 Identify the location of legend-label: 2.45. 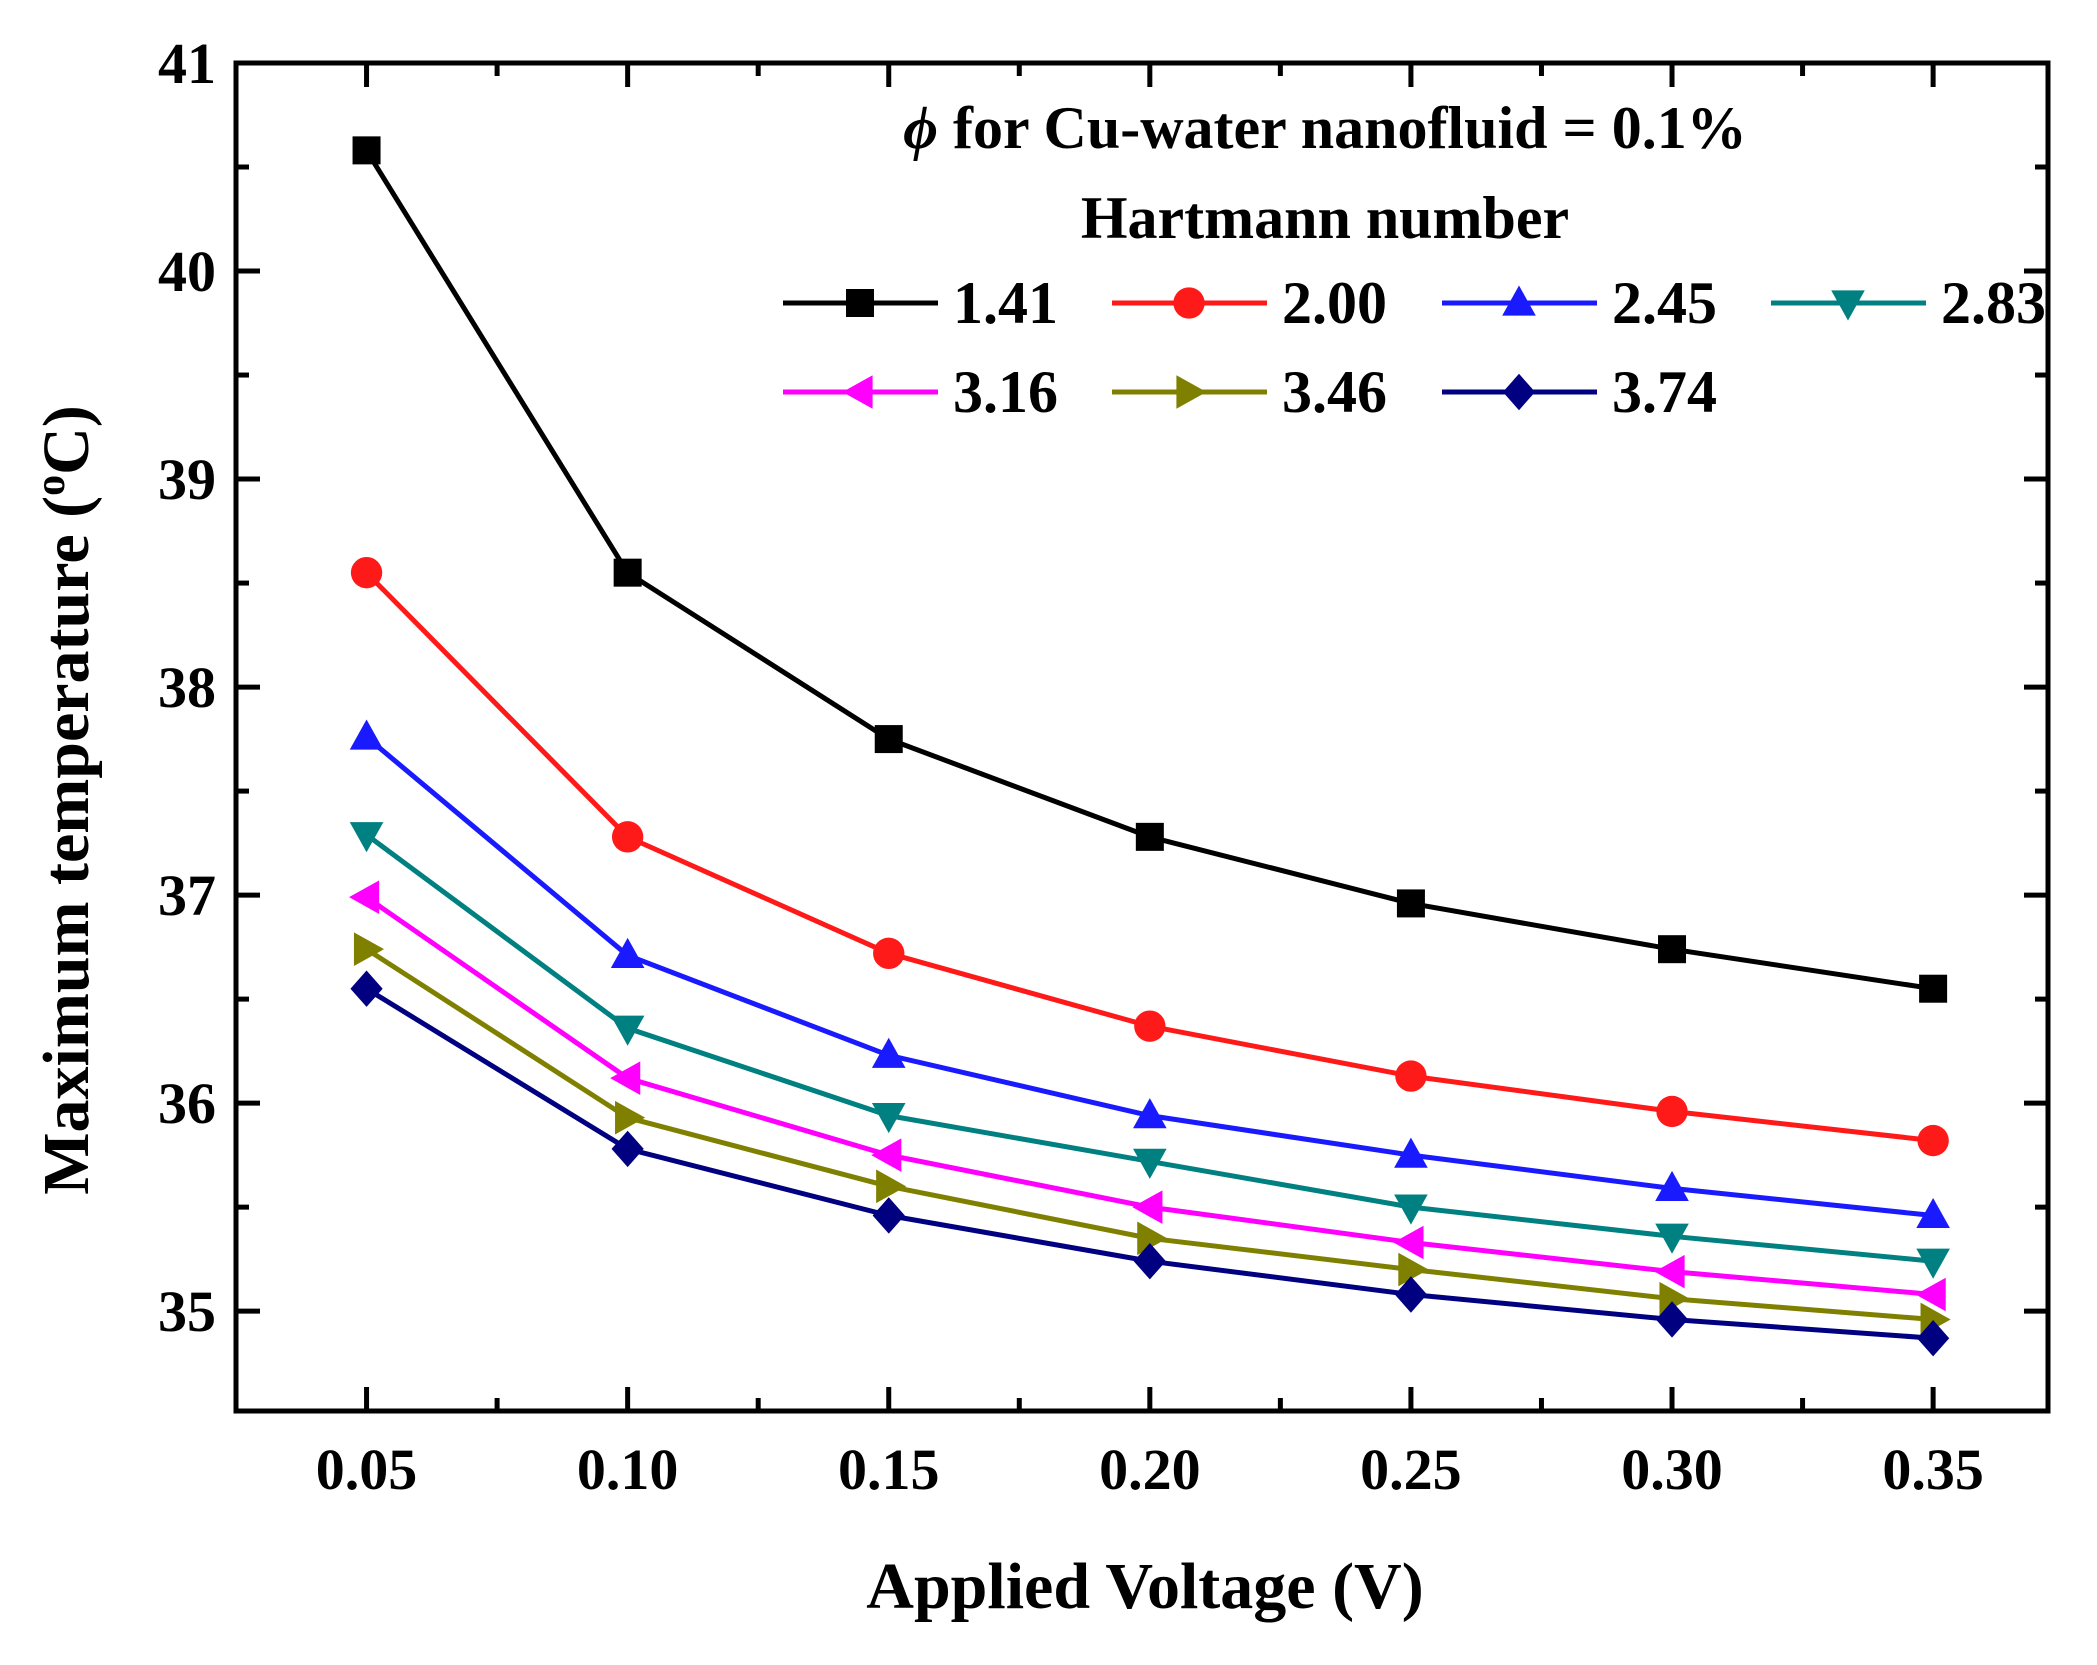
(1664, 303).